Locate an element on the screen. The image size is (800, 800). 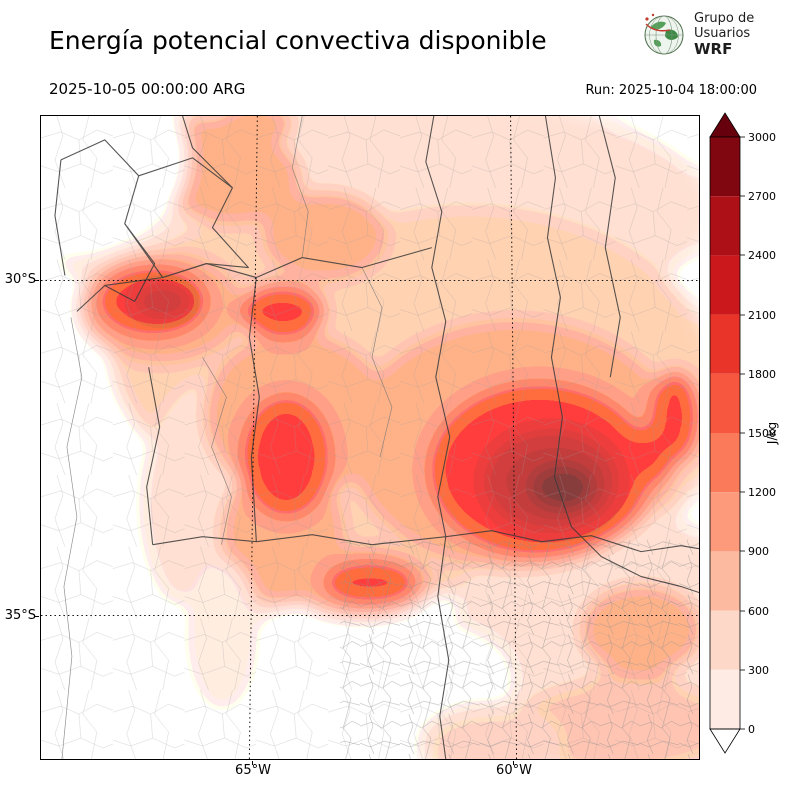
y-tick-30s: 30°S is located at coordinates (20, 279).